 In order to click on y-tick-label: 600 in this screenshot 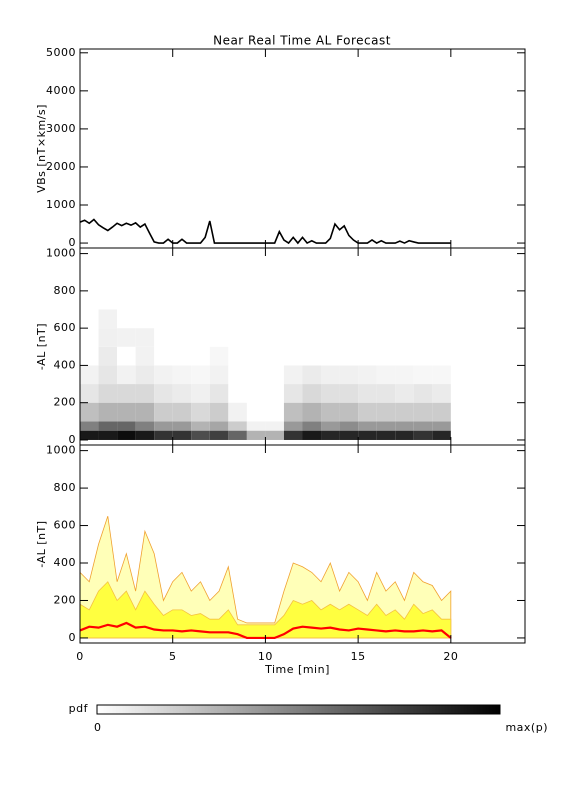, I will do `click(65, 525)`.